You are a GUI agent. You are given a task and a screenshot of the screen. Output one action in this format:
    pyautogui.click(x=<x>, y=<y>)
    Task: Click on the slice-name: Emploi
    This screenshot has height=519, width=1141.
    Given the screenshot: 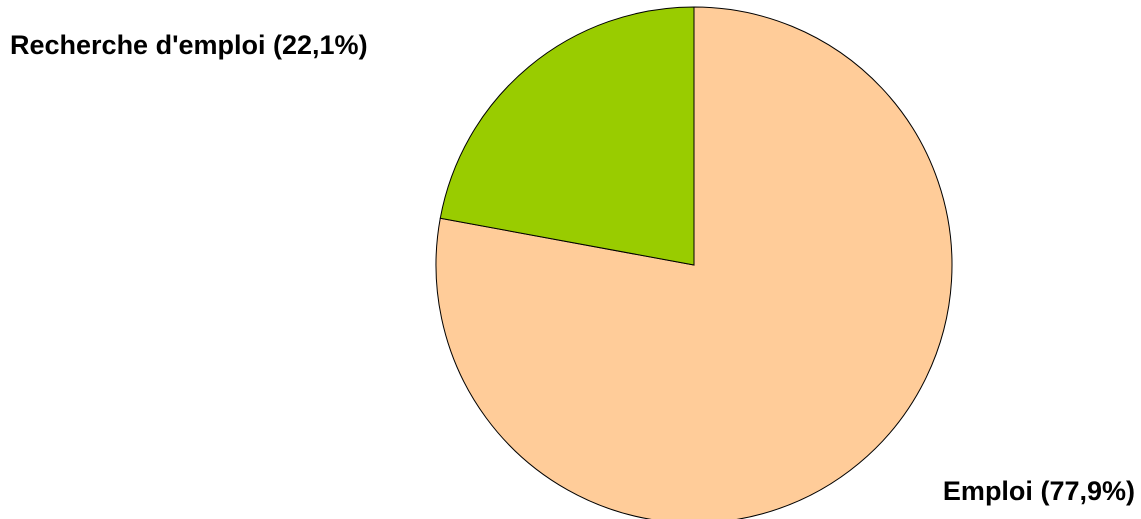 What is the action you would take?
    pyautogui.click(x=988, y=491)
    